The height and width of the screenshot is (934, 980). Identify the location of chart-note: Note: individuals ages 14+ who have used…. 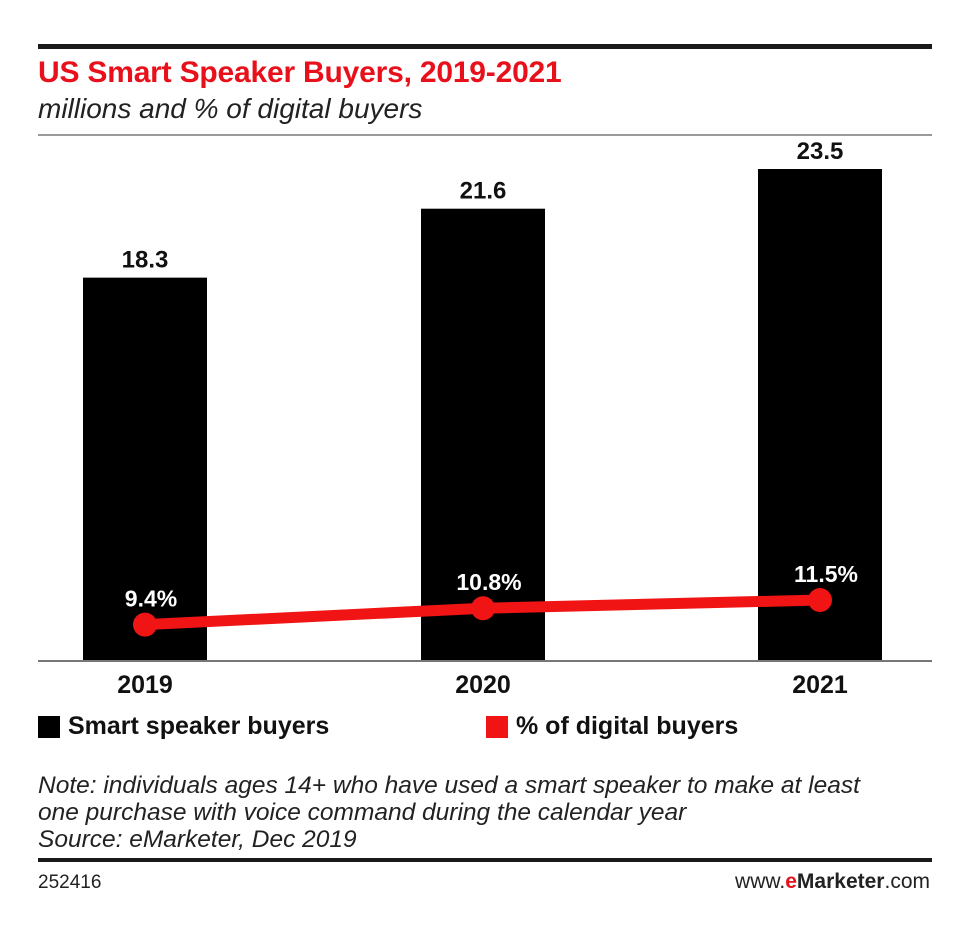
(488, 812).